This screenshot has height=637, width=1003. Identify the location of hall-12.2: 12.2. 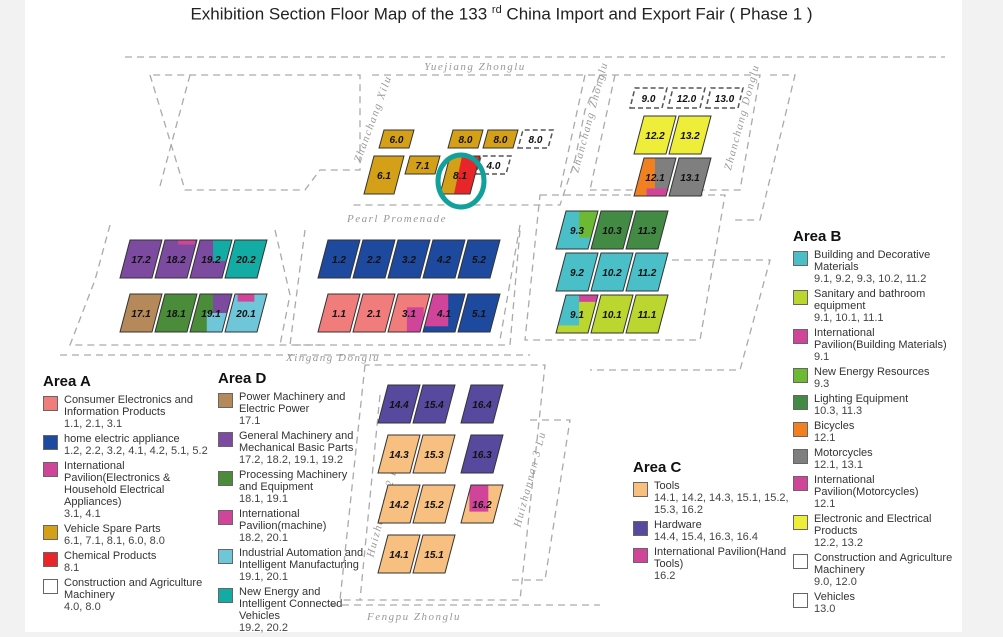
(655, 135).